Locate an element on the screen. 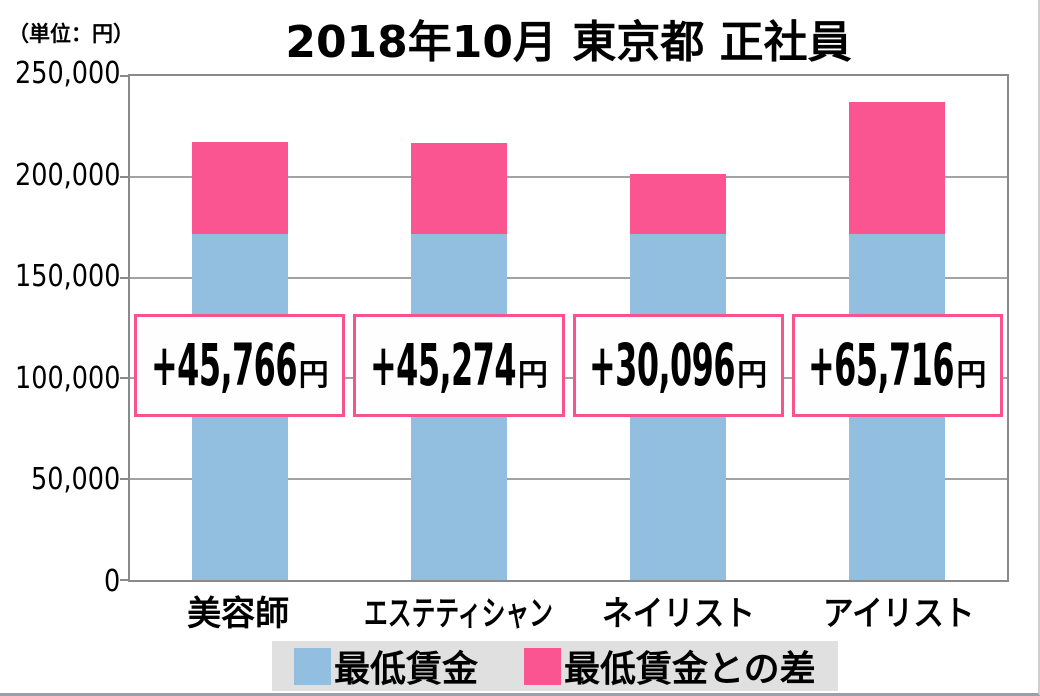 This screenshot has width=1040, height=696. value-label-box: +65,716 円 is located at coordinates (897, 365).